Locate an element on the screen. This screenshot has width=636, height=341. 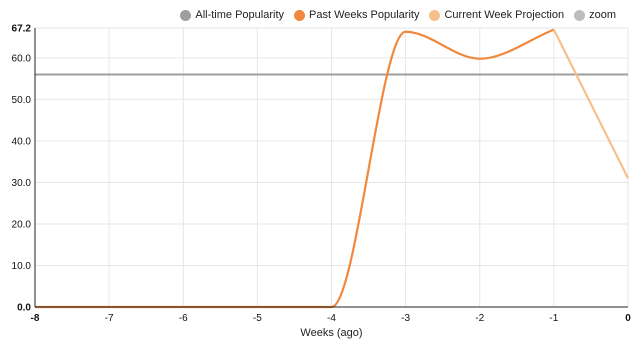
x-tick-label: -8 is located at coordinates (35, 318).